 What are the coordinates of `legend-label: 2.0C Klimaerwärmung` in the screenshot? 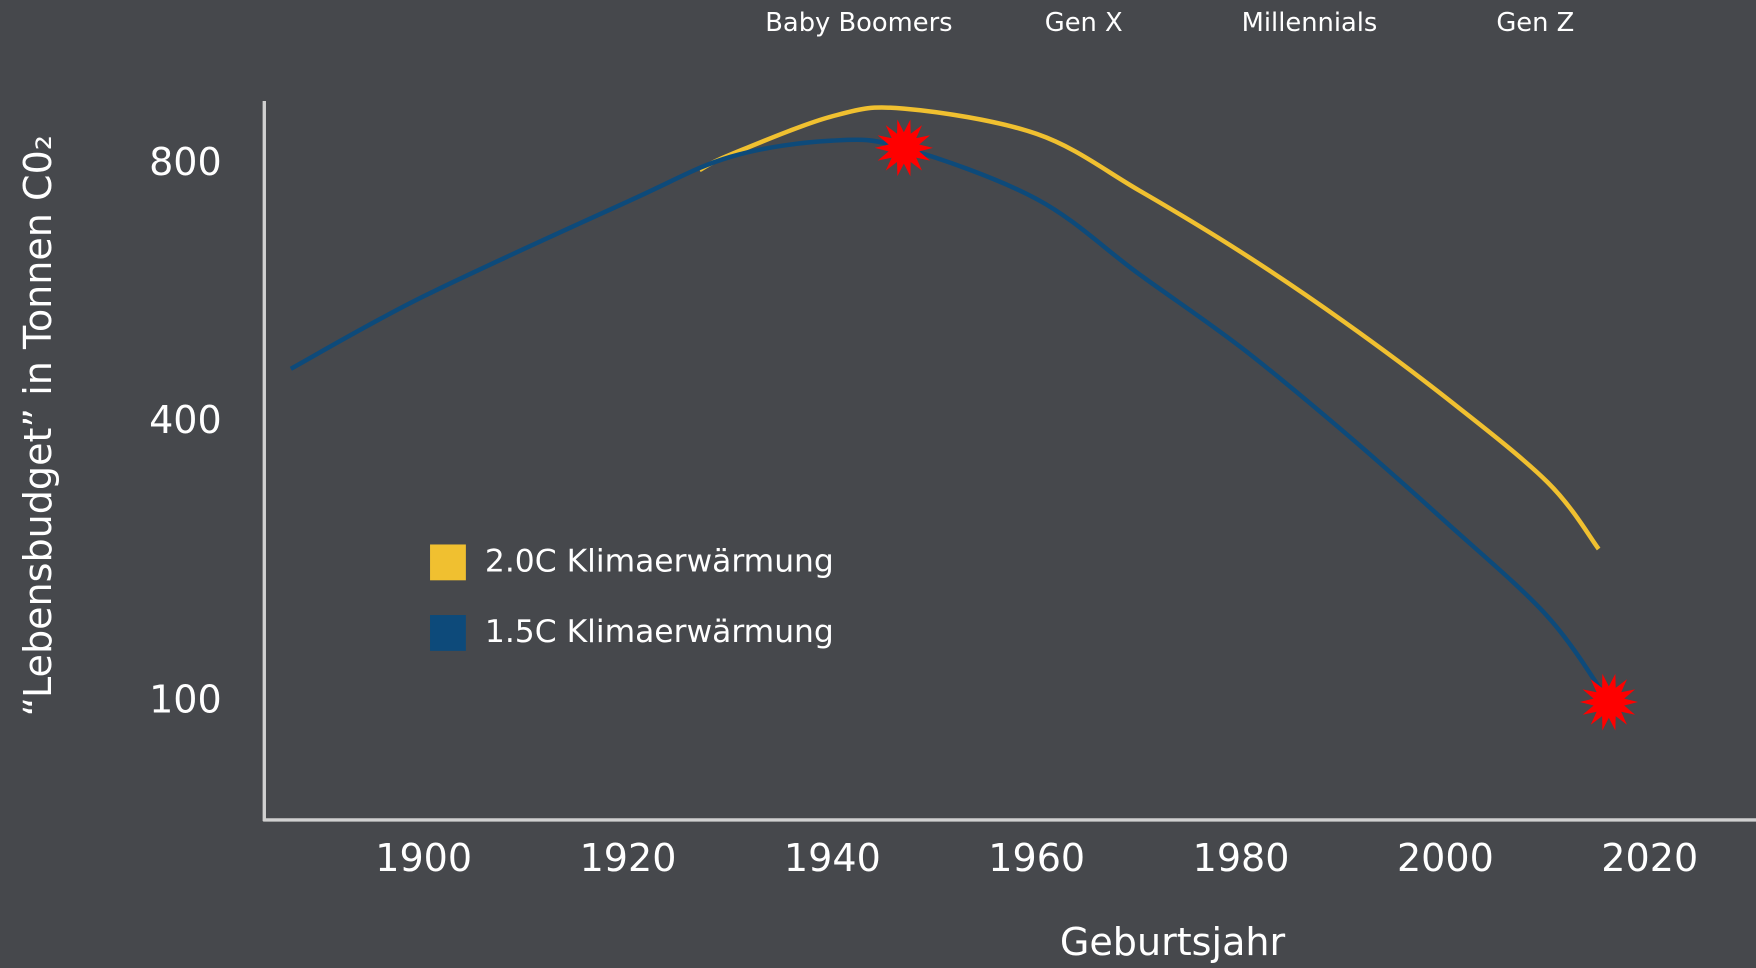 It's located at (659, 561).